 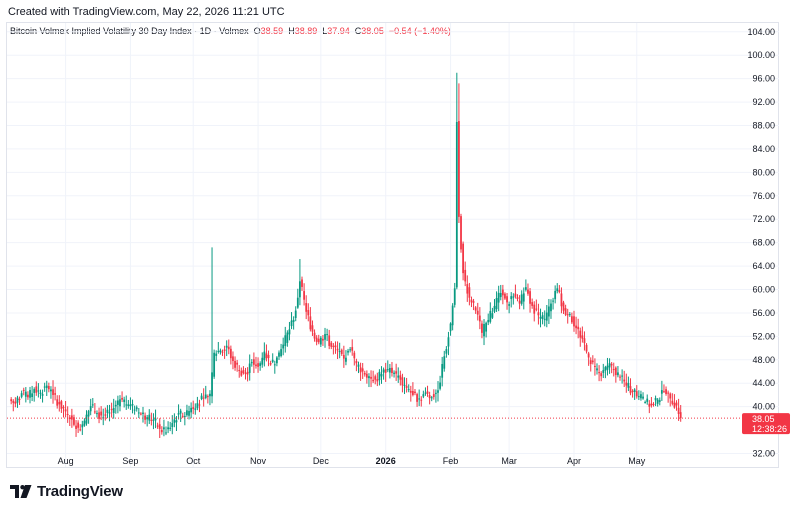 What do you see at coordinates (257, 31) in the screenshot?
I see `open-label: O` at bounding box center [257, 31].